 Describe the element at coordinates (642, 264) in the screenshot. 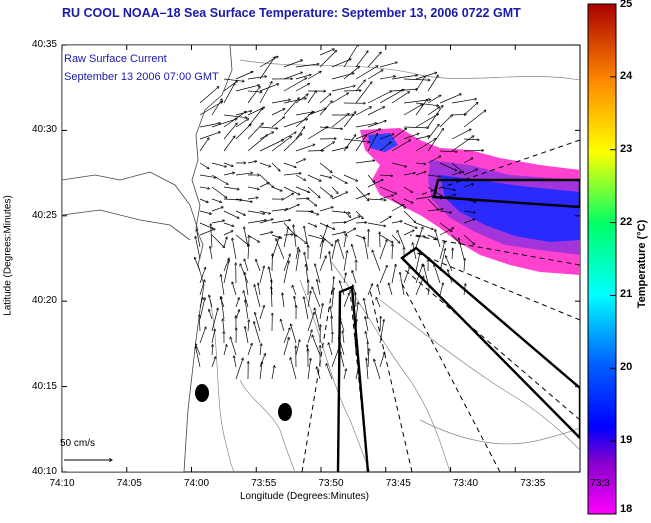

I see `colorbar-title: Temperature (°C)` at that location.